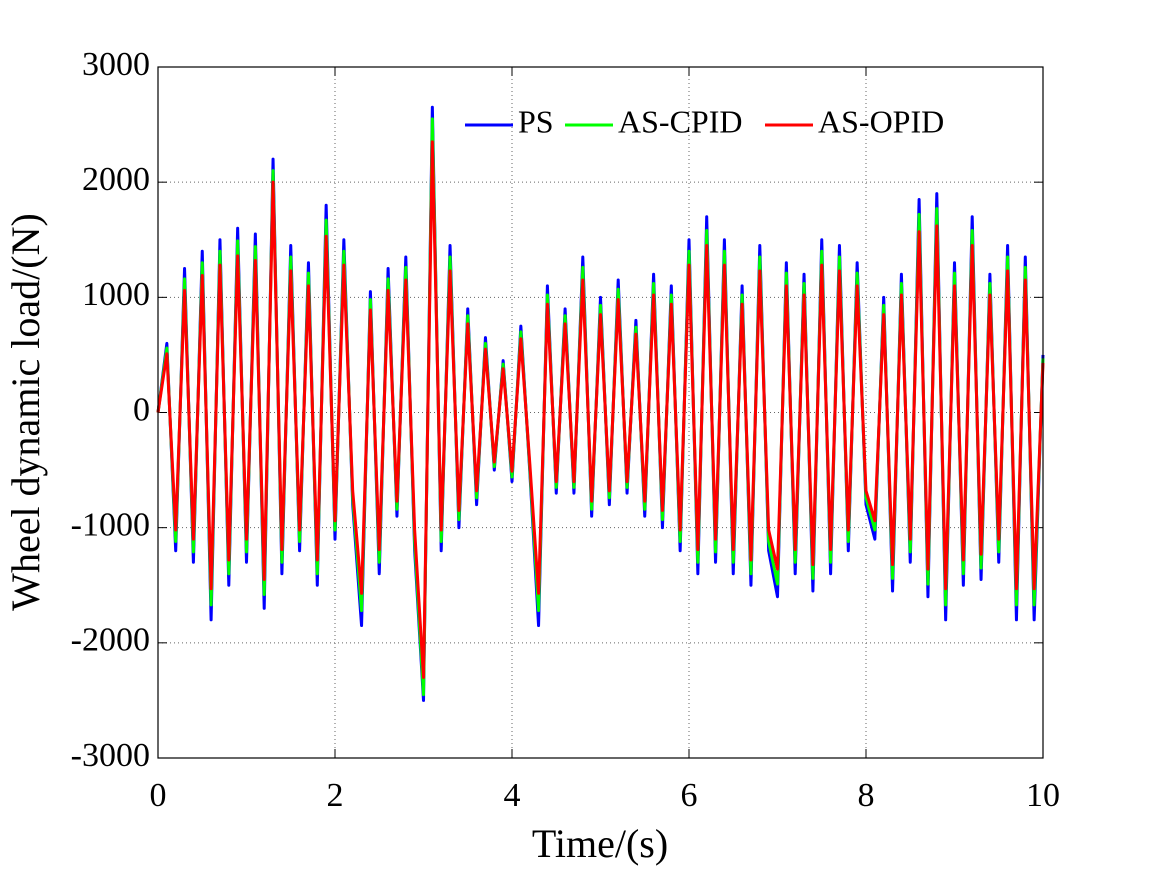 This screenshot has height=870, width=1149. Describe the element at coordinates (680, 121) in the screenshot. I see `legend-label: AS-CPID` at that location.